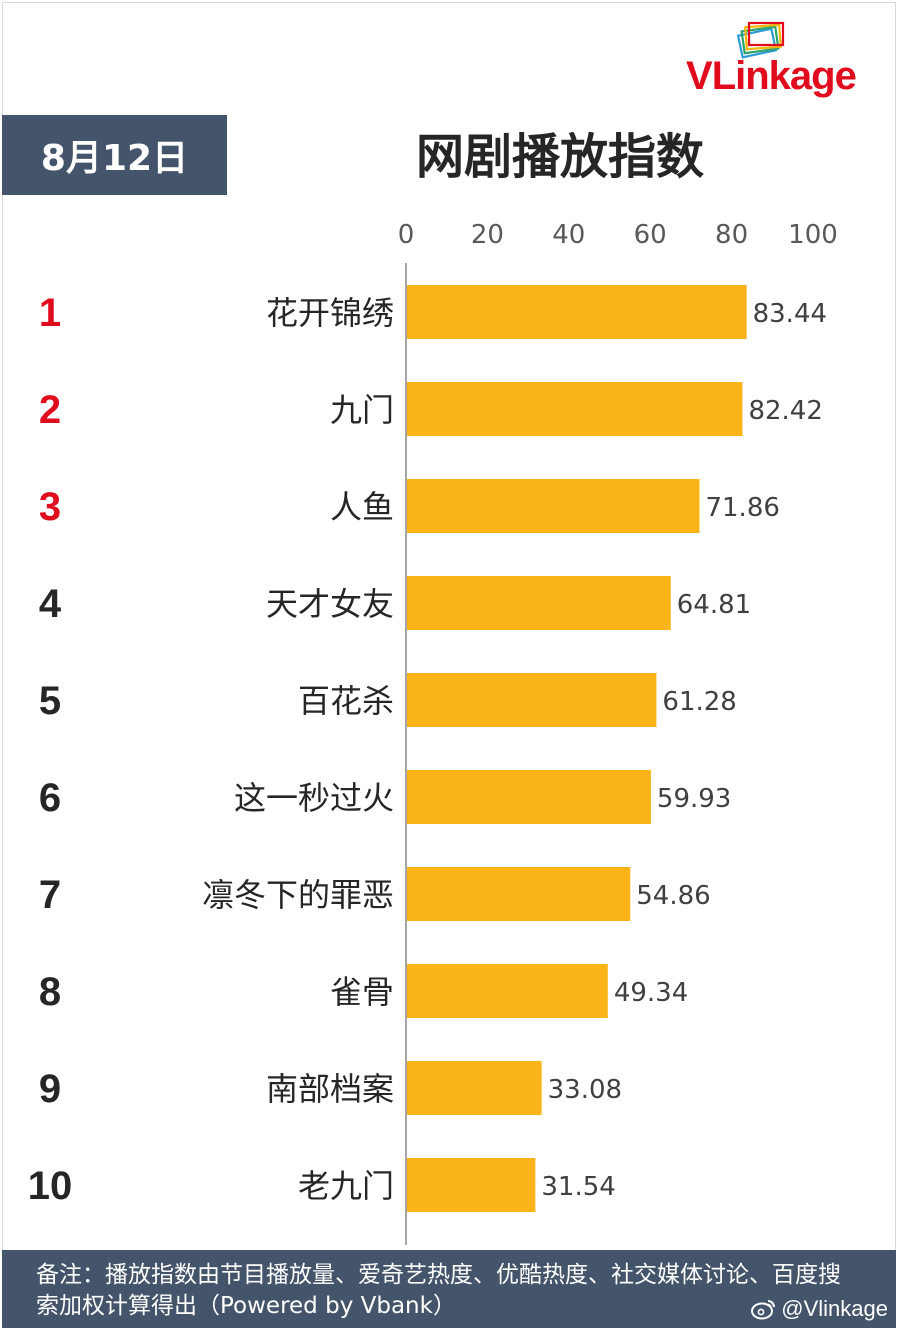  Describe the element at coordinates (50, 798) in the screenshot. I see `rank-number: 6` at that location.